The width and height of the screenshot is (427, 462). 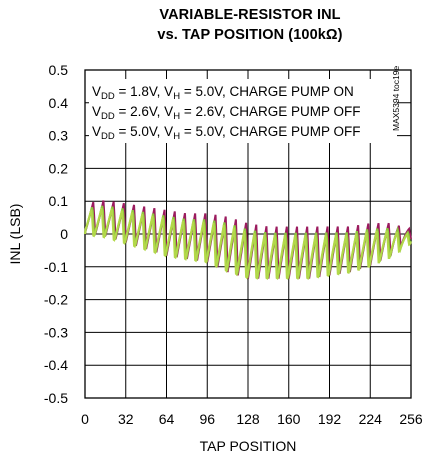 I want to click on legend-entry: VDD = 2.6V, VH = 2.6V, CHARGE PUMP OFF, so click(x=226, y=113).